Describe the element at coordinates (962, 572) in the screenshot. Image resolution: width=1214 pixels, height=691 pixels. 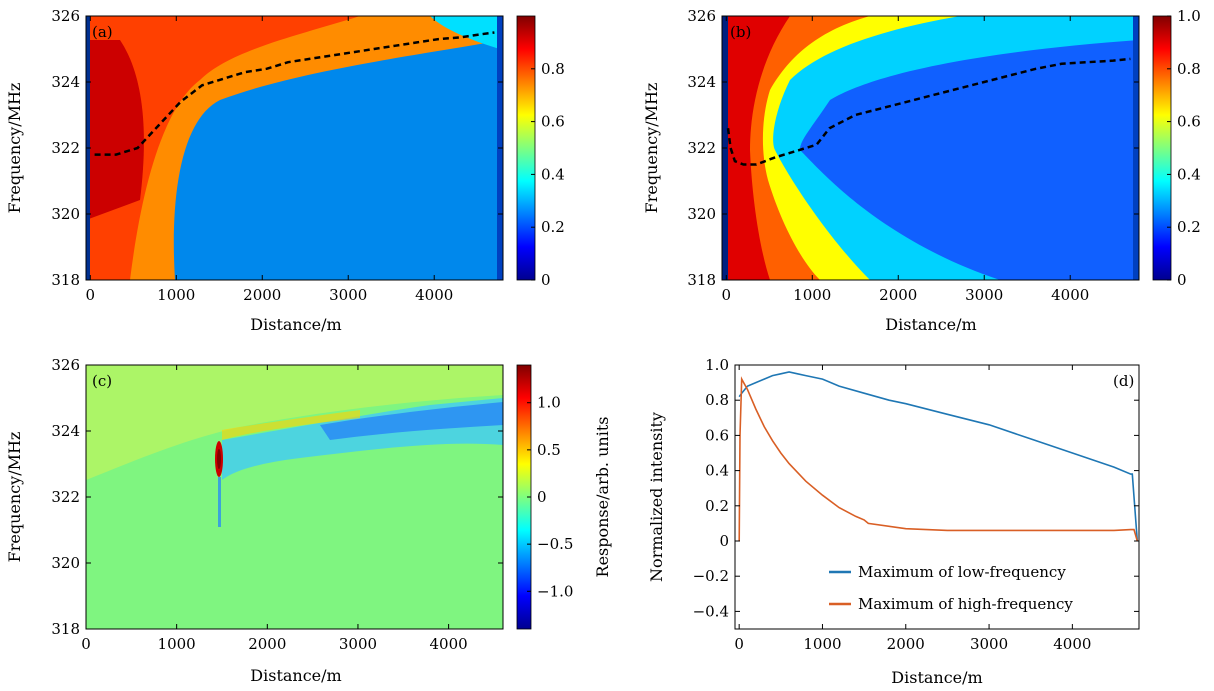
I see `legend-label-low-frequency: Maximum of low-frequency` at that location.